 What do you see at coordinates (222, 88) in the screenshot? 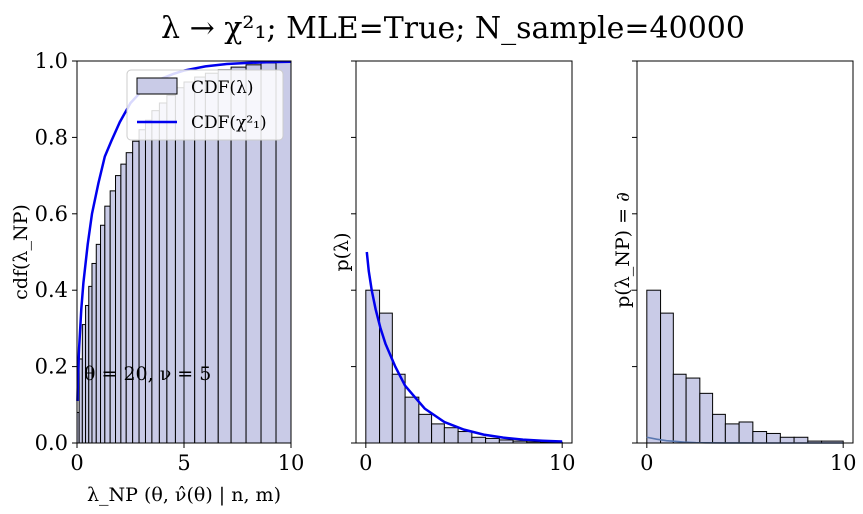
I see `legend-label-cdf-lambda: CDF(λ)` at bounding box center [222, 88].